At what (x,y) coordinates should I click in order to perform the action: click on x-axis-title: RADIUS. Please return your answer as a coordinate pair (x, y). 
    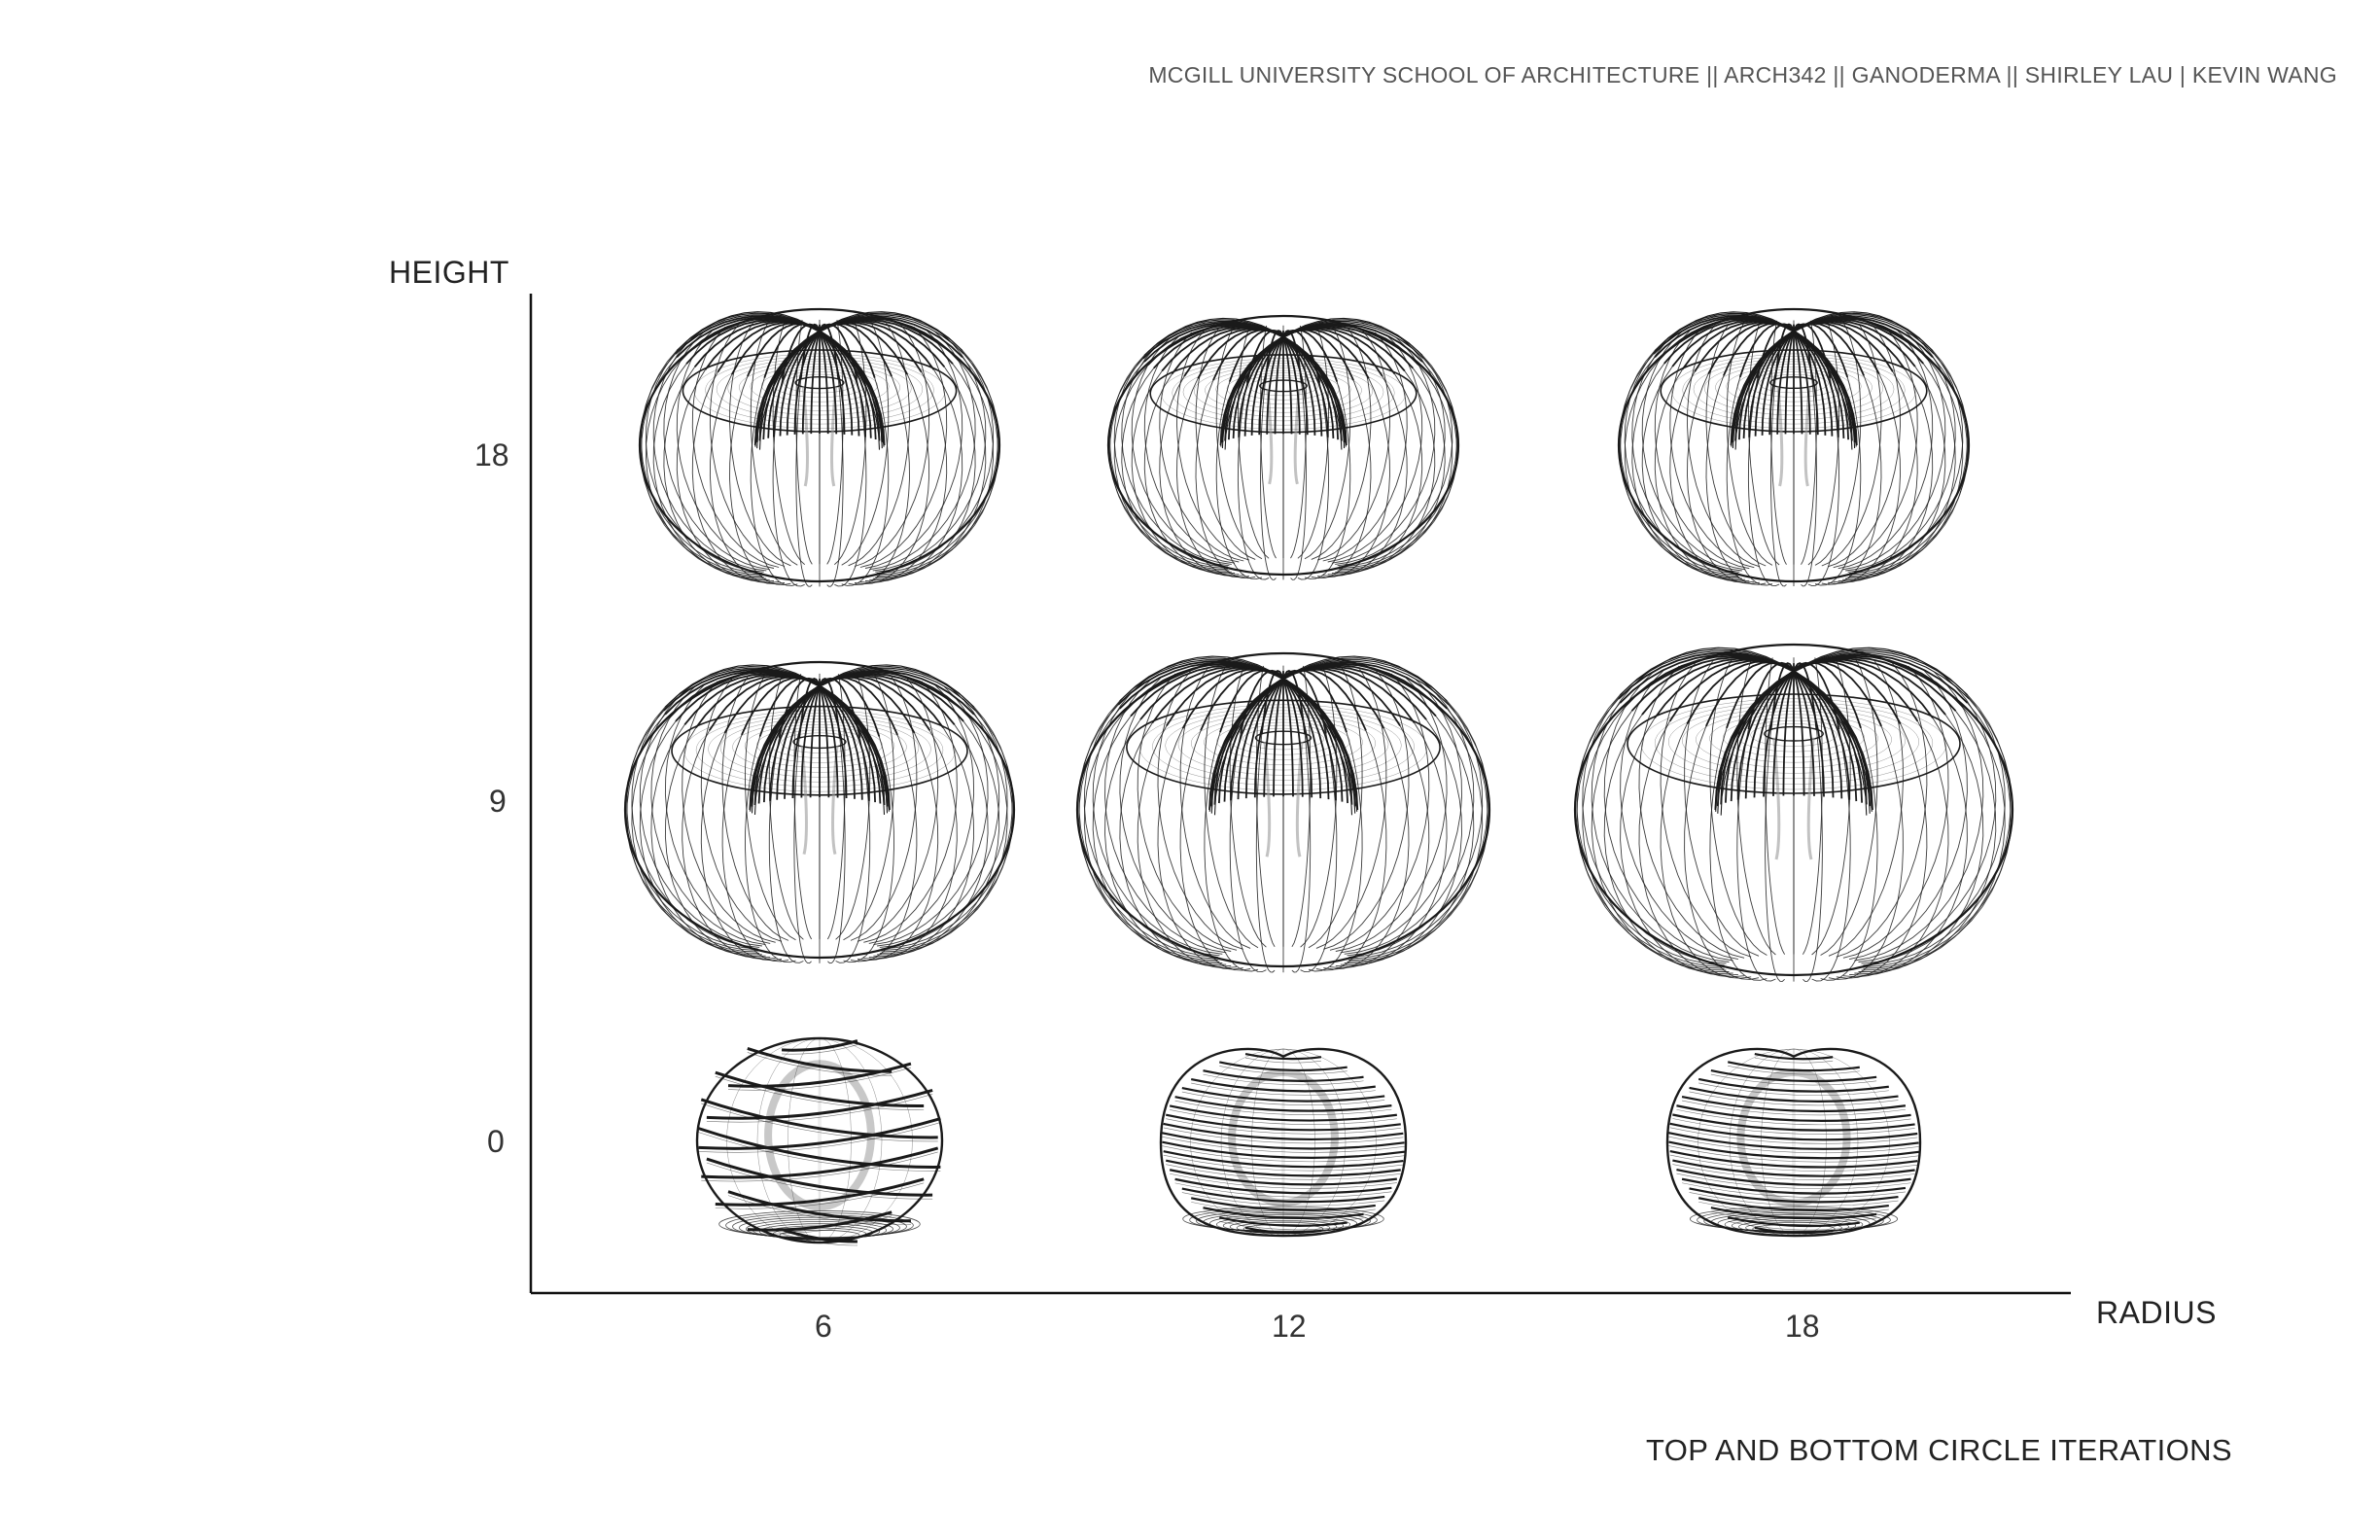
    Looking at the image, I should click on (2156, 1312).